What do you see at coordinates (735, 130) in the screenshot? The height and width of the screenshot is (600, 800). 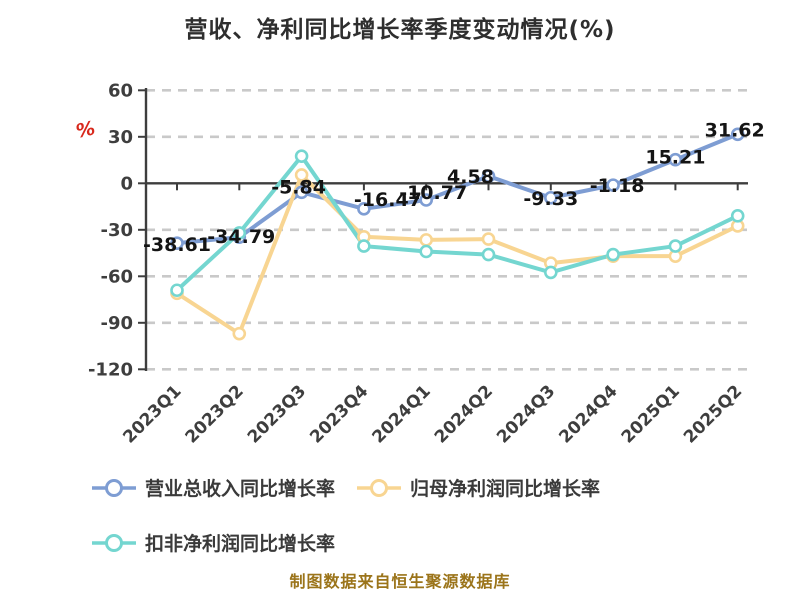 I see `svg-text: 31.62` at bounding box center [735, 130].